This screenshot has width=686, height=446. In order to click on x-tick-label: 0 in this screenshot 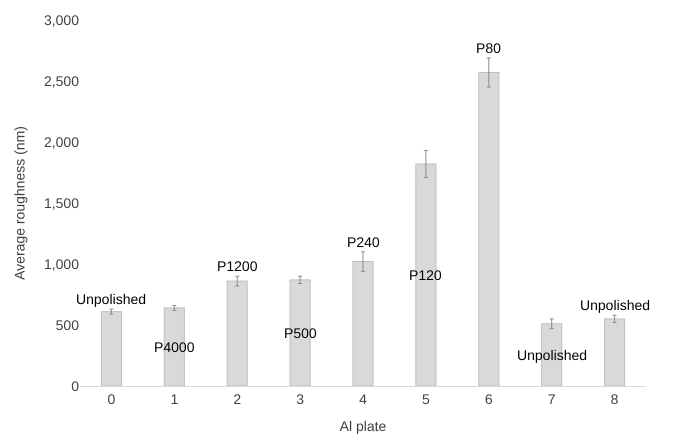, I will do `click(112, 398)`.